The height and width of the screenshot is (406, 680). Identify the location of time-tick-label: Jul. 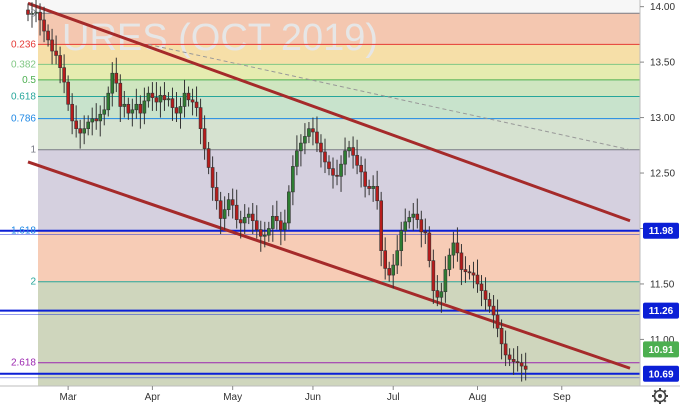
(393, 397).